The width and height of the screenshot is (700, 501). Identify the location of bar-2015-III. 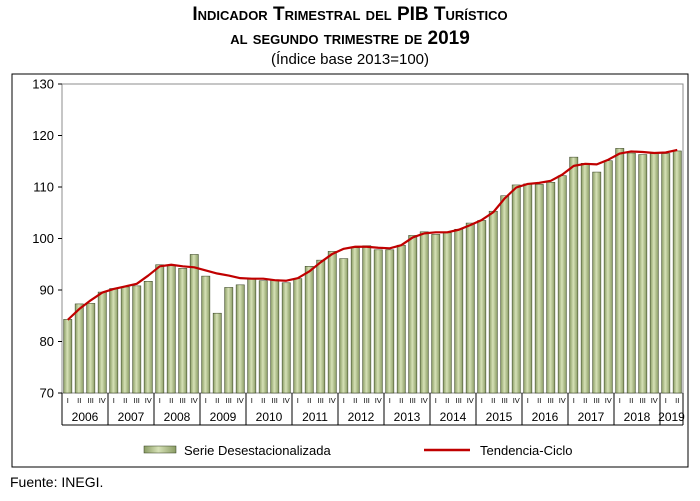
(505, 294).